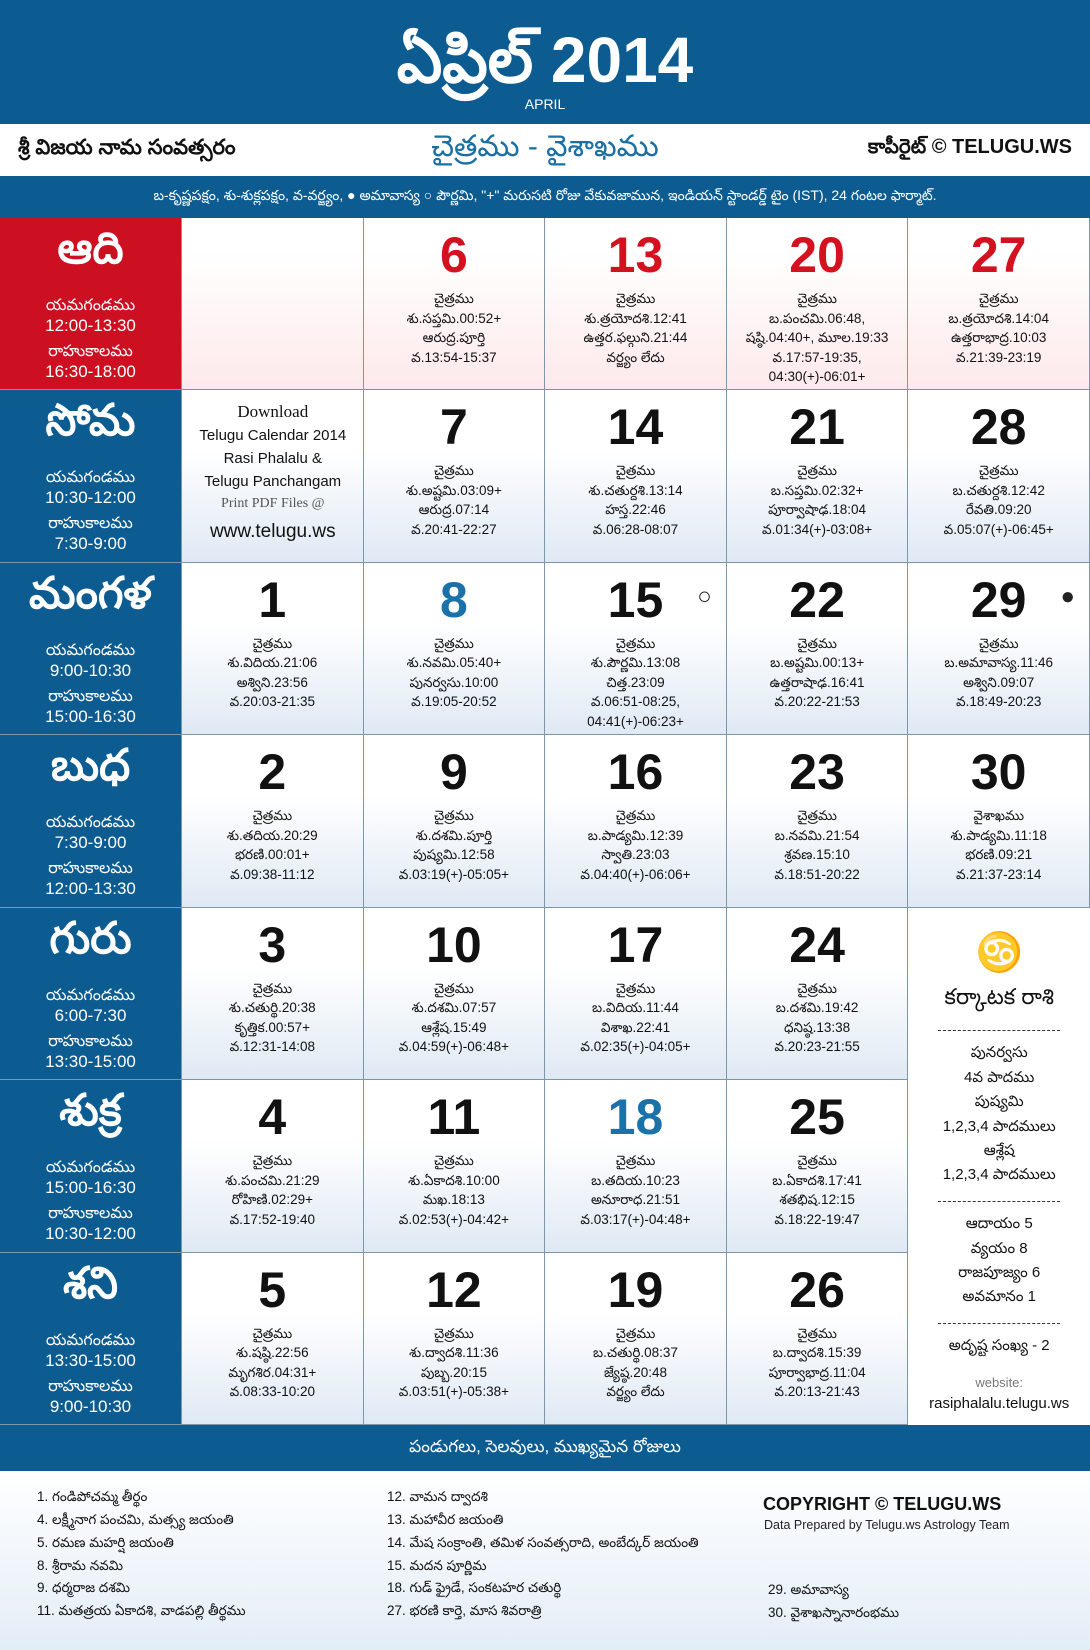  What do you see at coordinates (635, 944) in the screenshot?
I see `date: 17` at bounding box center [635, 944].